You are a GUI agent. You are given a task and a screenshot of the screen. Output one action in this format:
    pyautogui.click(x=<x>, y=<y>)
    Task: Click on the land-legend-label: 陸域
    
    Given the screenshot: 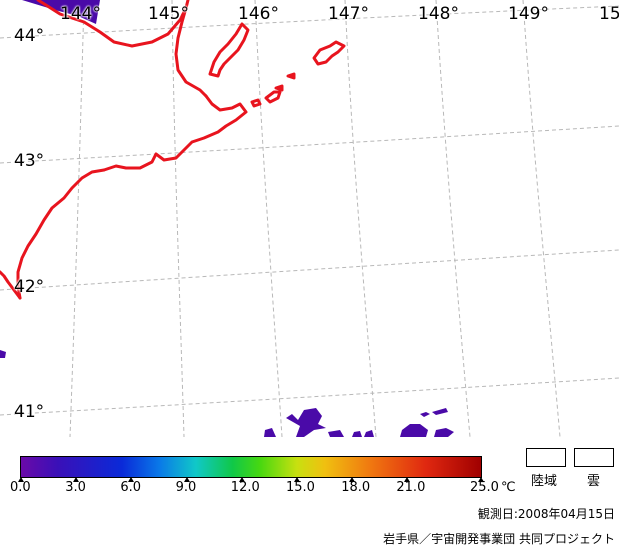 What is the action you would take?
    pyautogui.click(x=544, y=481)
    